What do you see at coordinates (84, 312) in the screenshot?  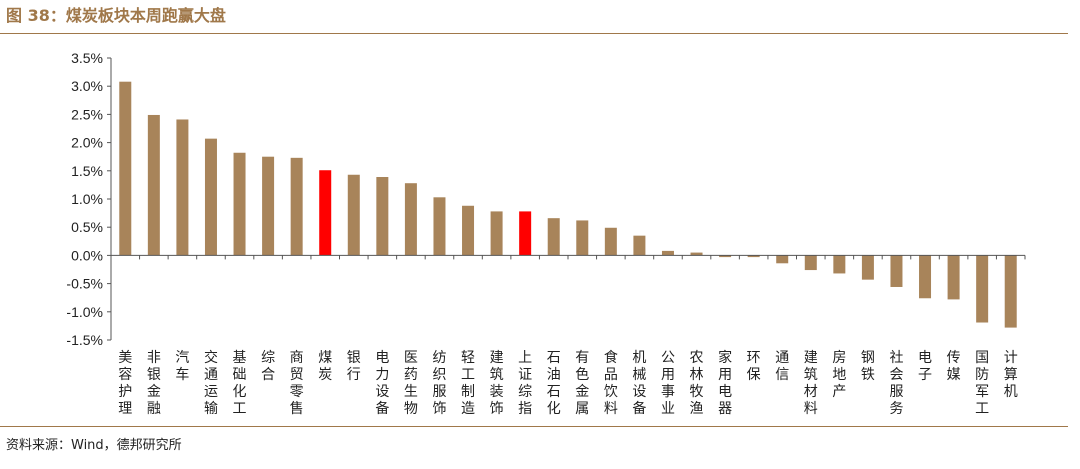 I see `y-tick-label: -1.0%` at bounding box center [84, 312].